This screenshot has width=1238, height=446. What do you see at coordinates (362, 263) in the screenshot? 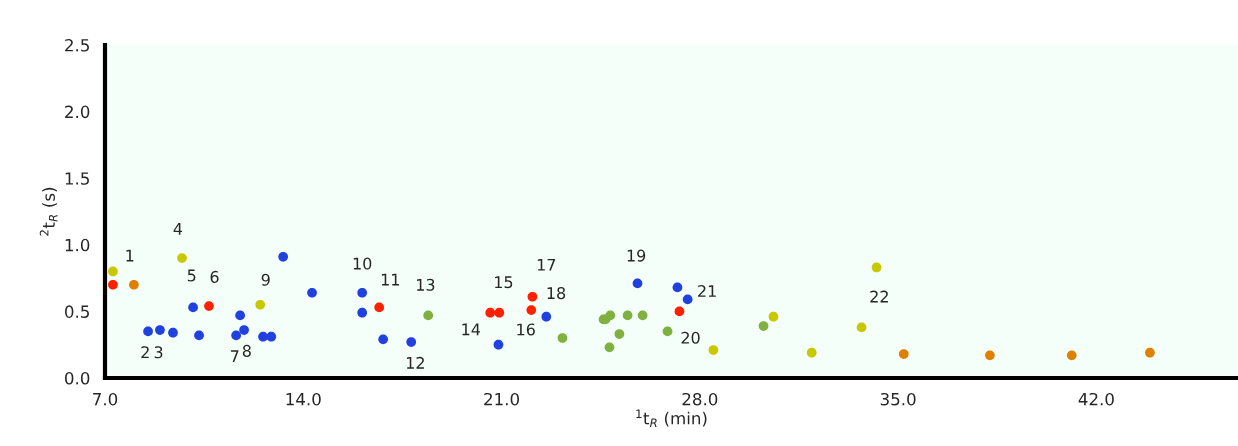
I see `annotation: 10` at bounding box center [362, 263].